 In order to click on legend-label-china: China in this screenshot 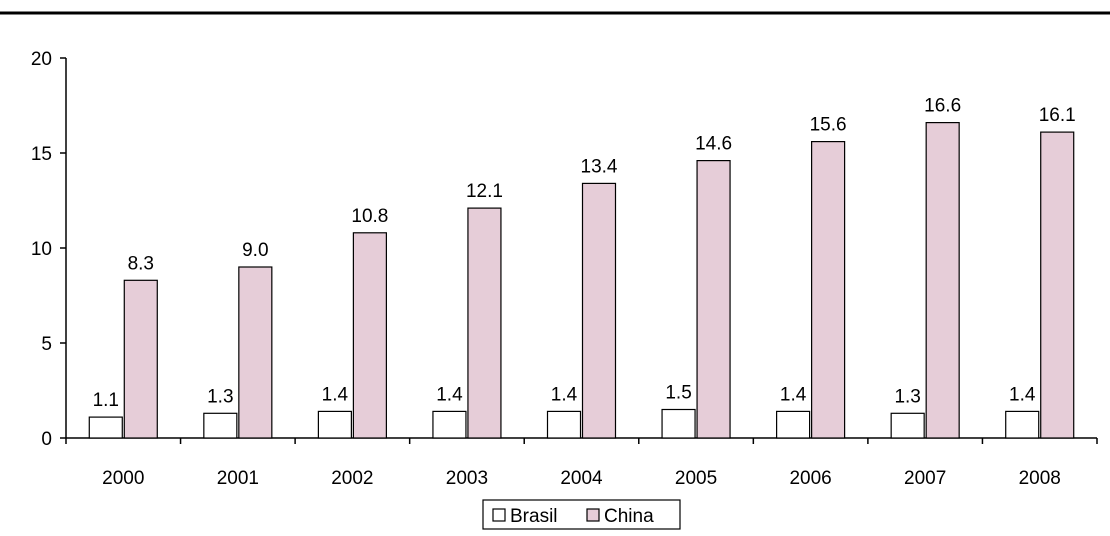, I will do `click(629, 516)`.